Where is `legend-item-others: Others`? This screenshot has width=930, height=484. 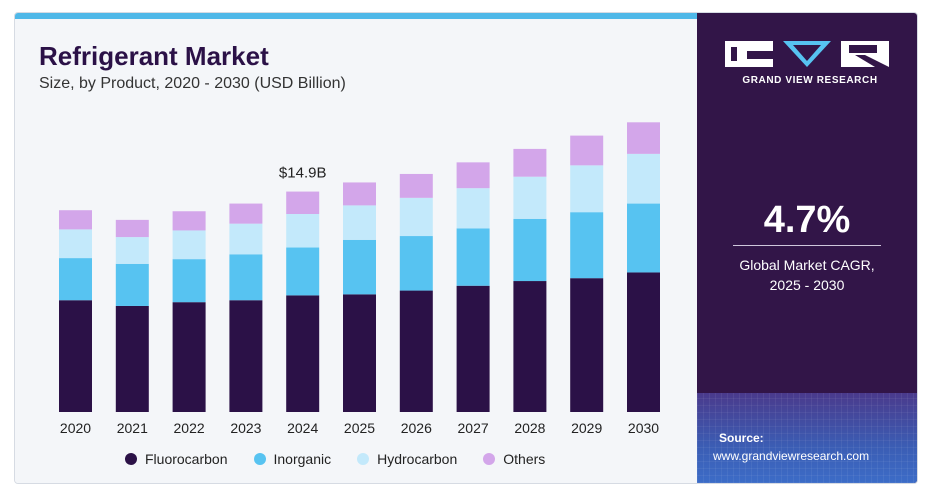 legend-item-others: Others is located at coordinates (514, 459).